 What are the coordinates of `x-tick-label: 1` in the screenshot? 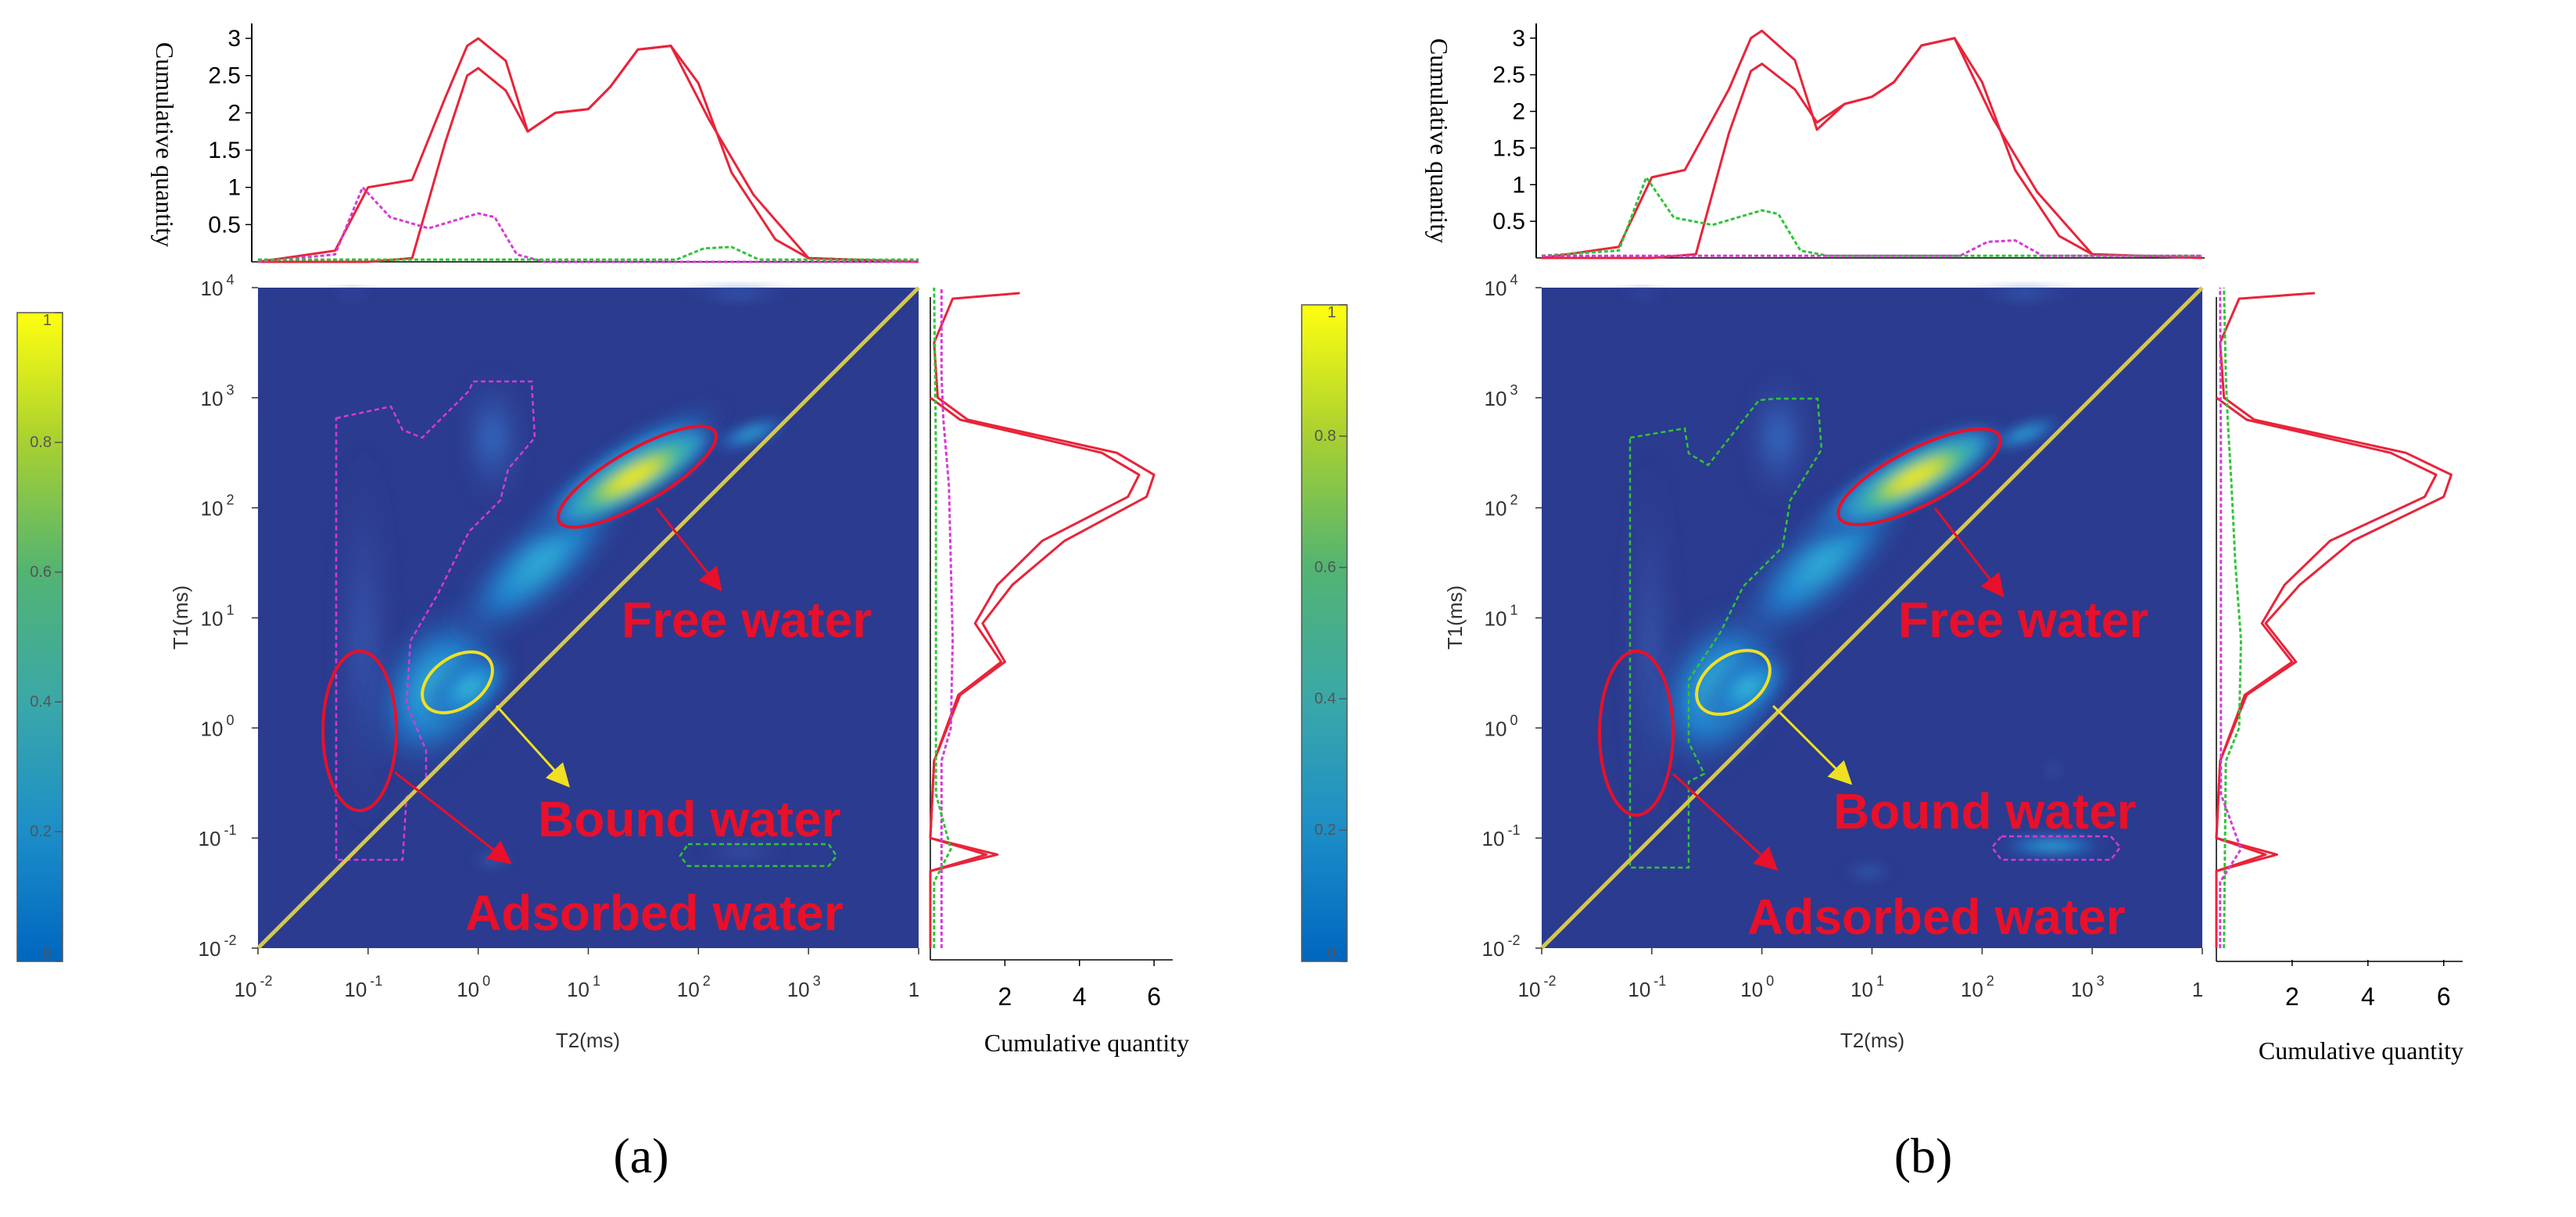 It's located at (2197, 990).